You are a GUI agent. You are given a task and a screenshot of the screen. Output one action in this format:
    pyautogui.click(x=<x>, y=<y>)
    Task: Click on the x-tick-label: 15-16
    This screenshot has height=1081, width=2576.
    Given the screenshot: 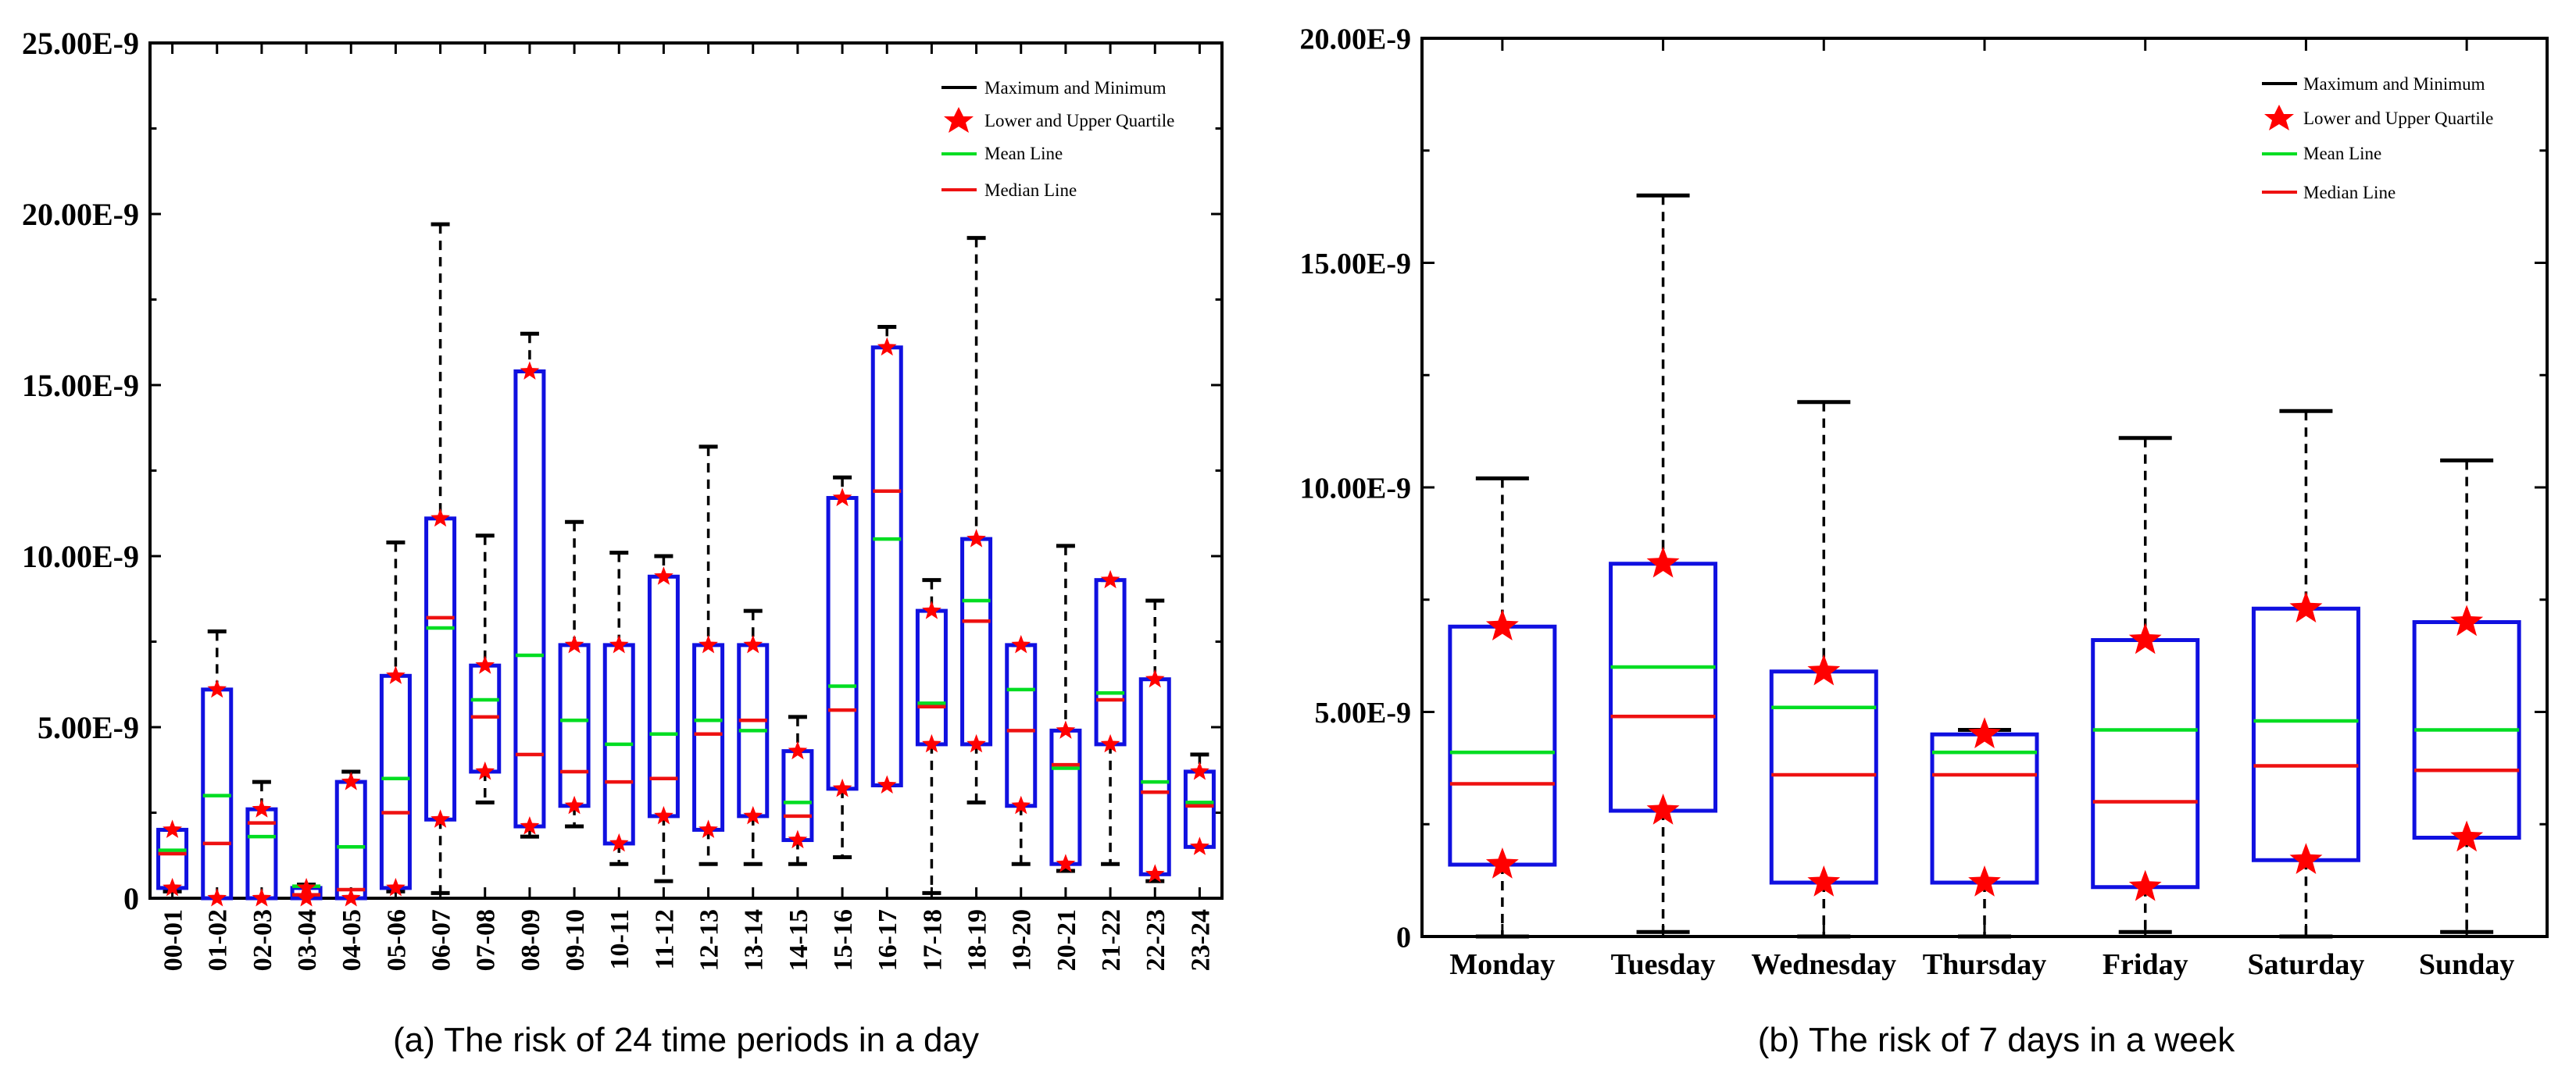 What is the action you would take?
    pyautogui.click(x=844, y=940)
    